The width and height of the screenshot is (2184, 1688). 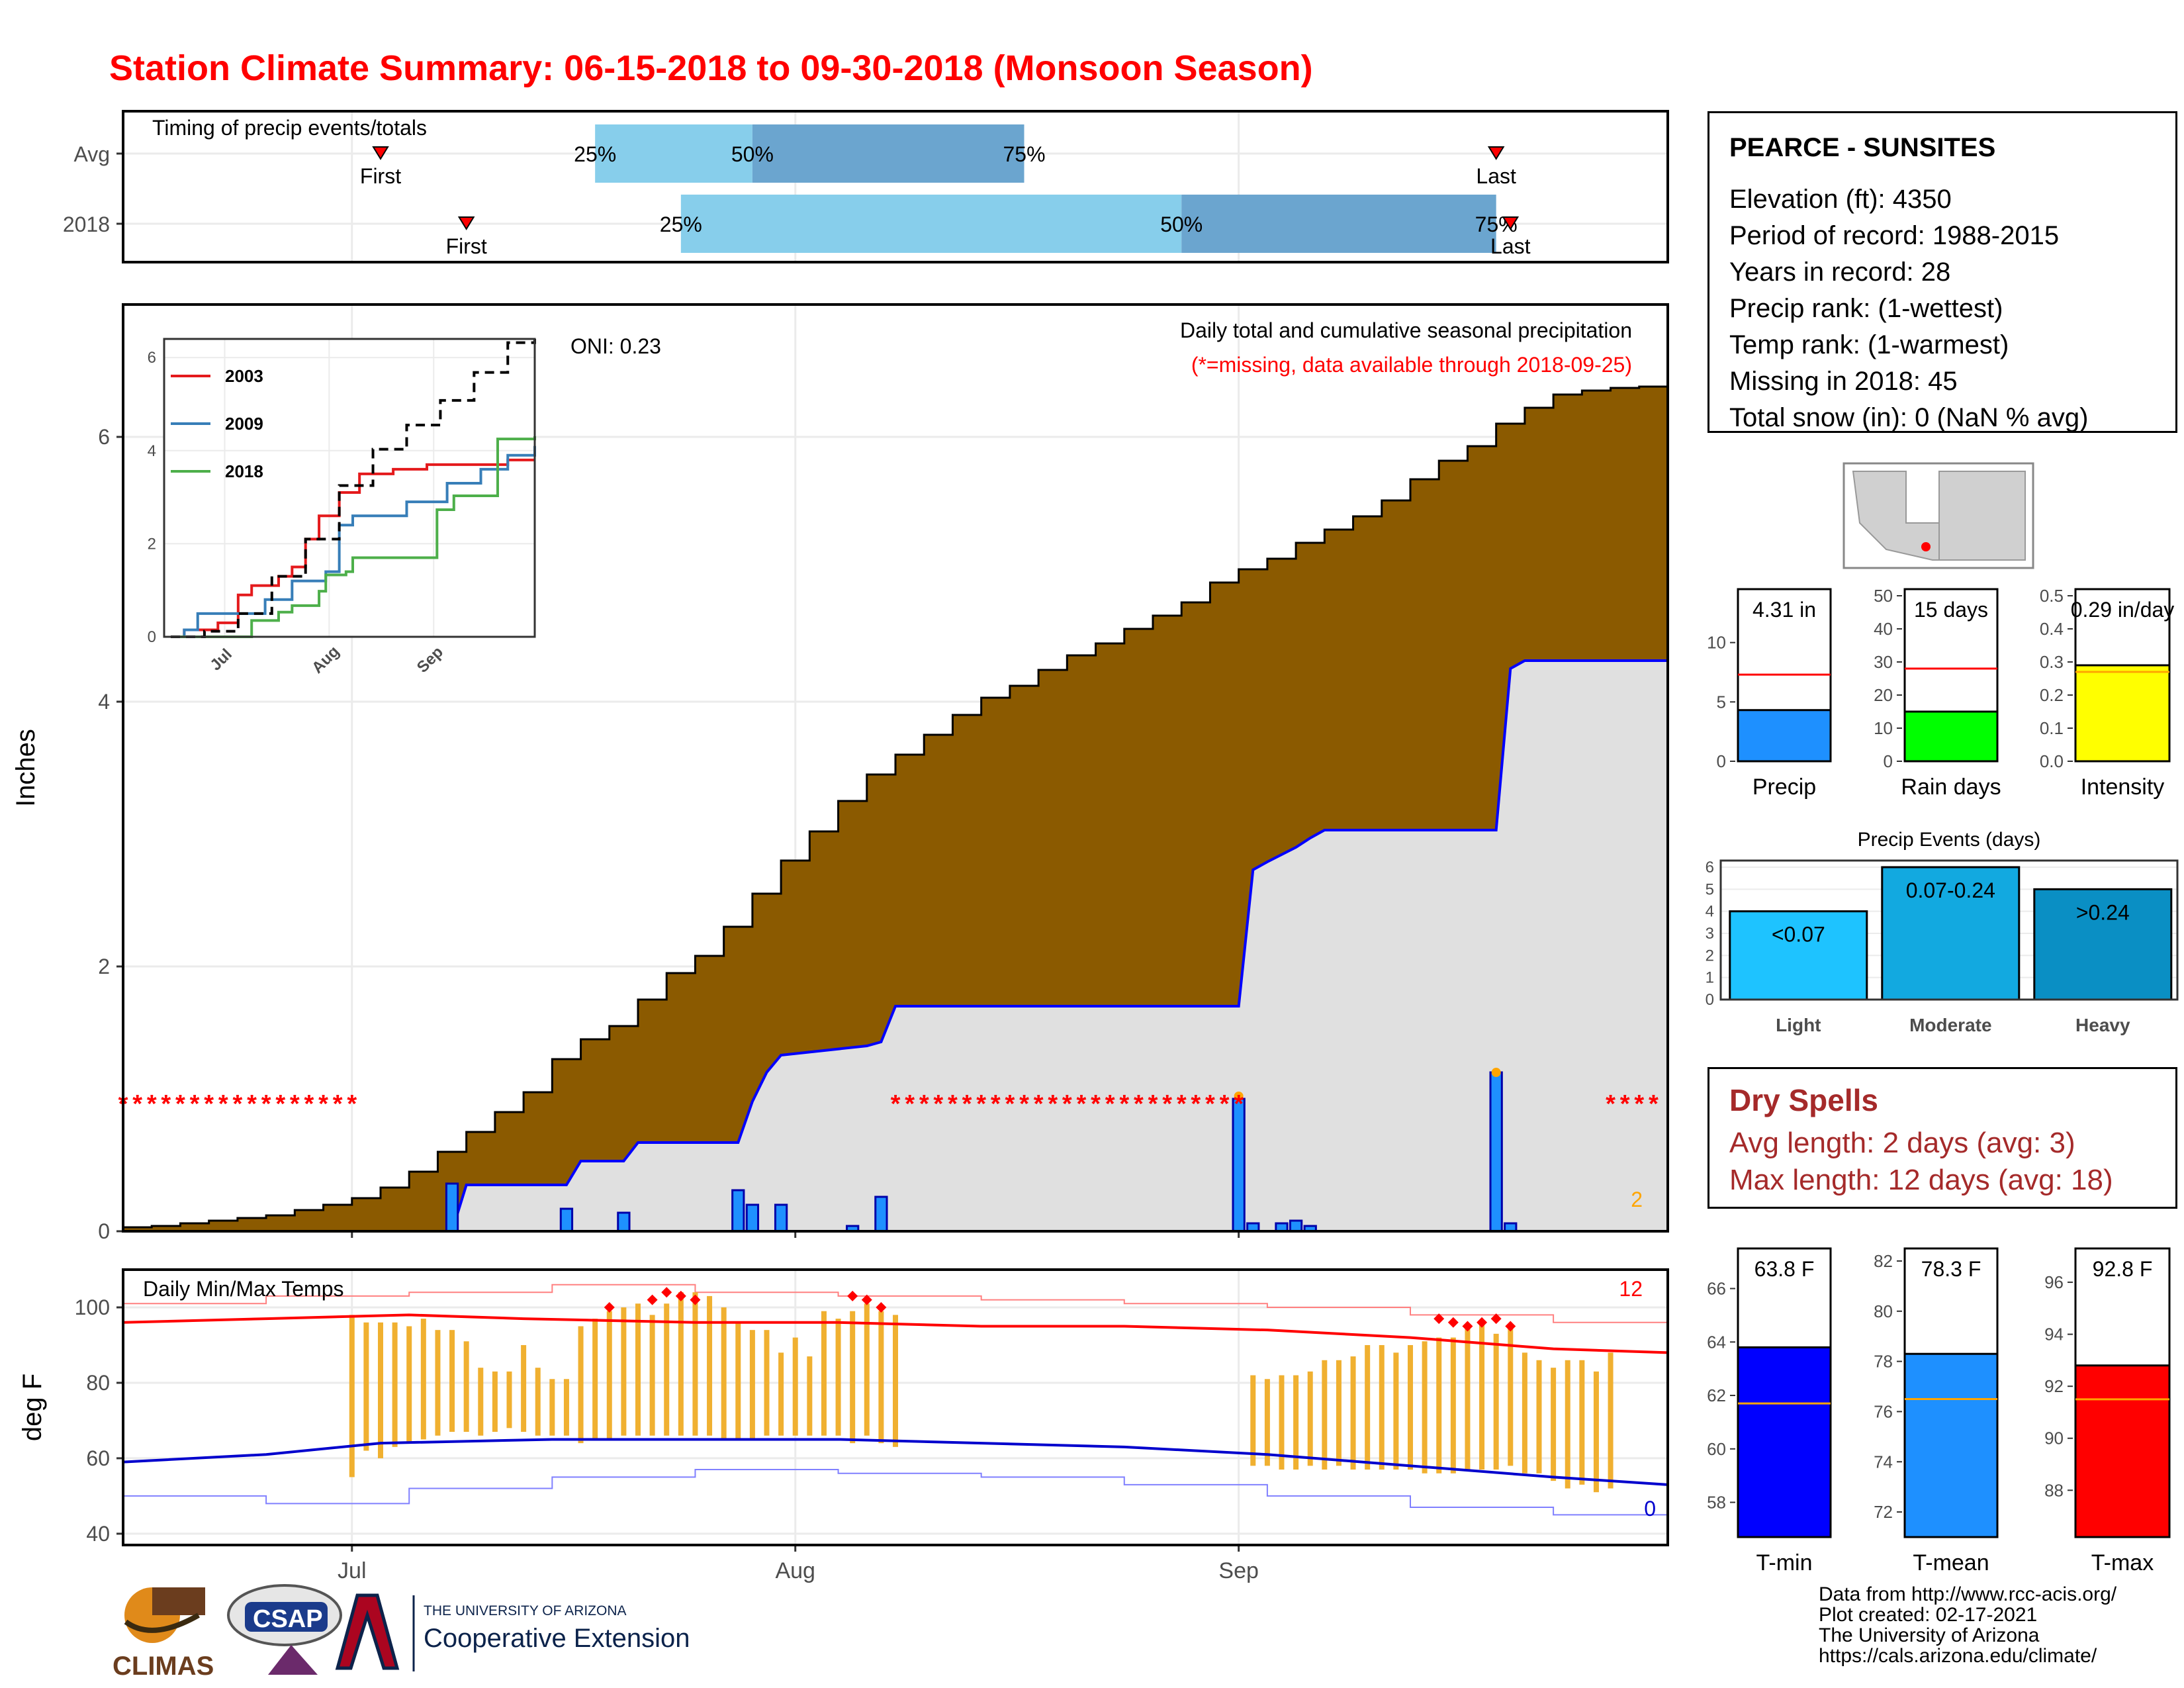 I want to click on category-label: T-max, so click(x=2122, y=1562).